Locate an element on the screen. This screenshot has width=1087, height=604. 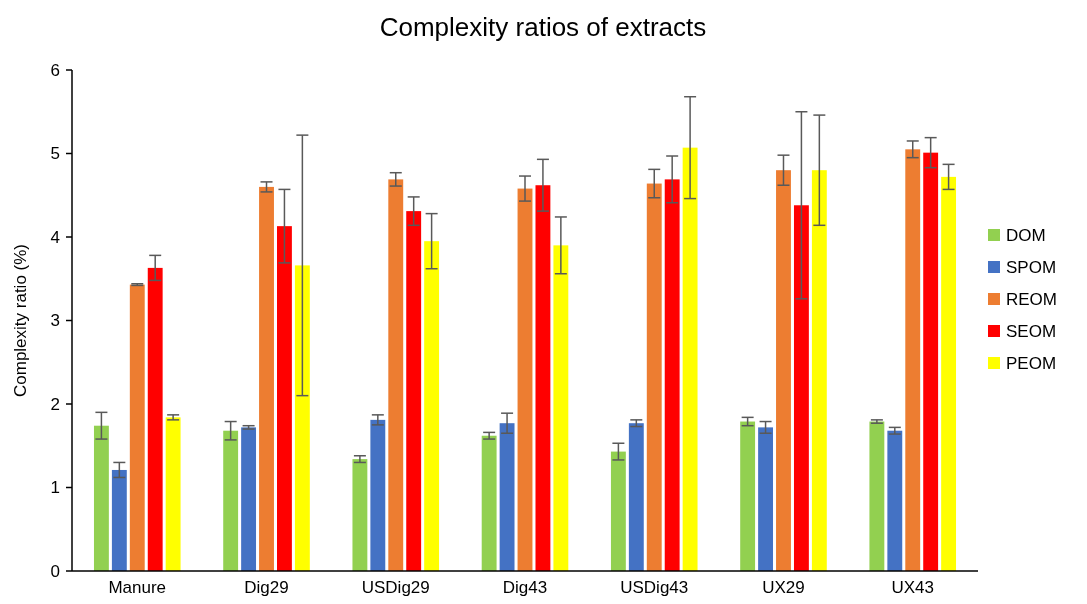
x-tick-label: UX29 is located at coordinates (783, 587).